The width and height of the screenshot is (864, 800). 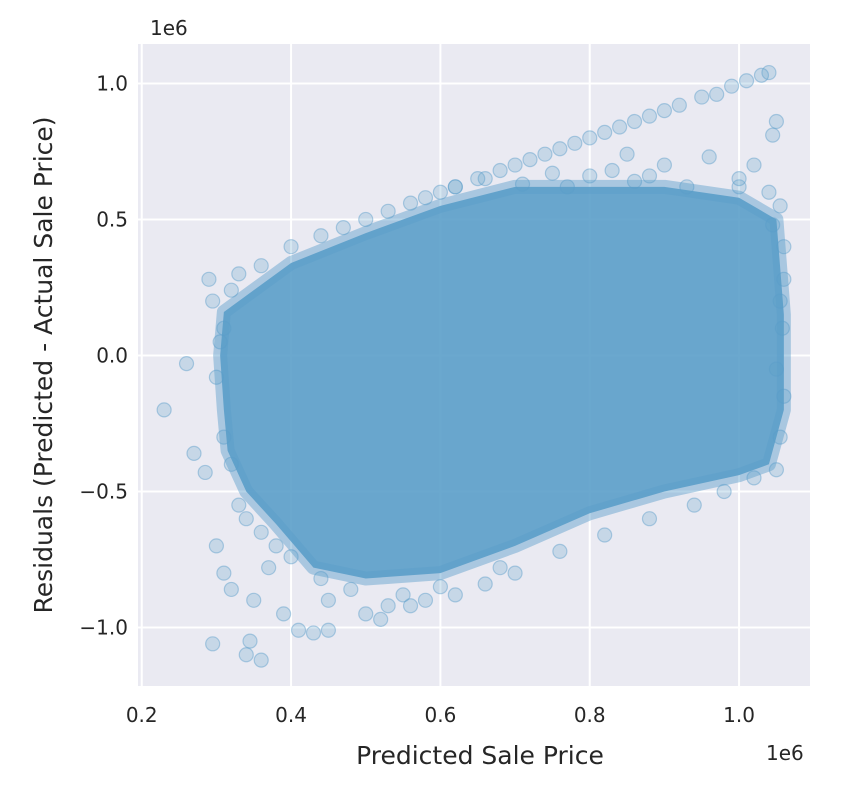 What do you see at coordinates (291, 715) in the screenshot?
I see `x-tick-label: 0.4` at bounding box center [291, 715].